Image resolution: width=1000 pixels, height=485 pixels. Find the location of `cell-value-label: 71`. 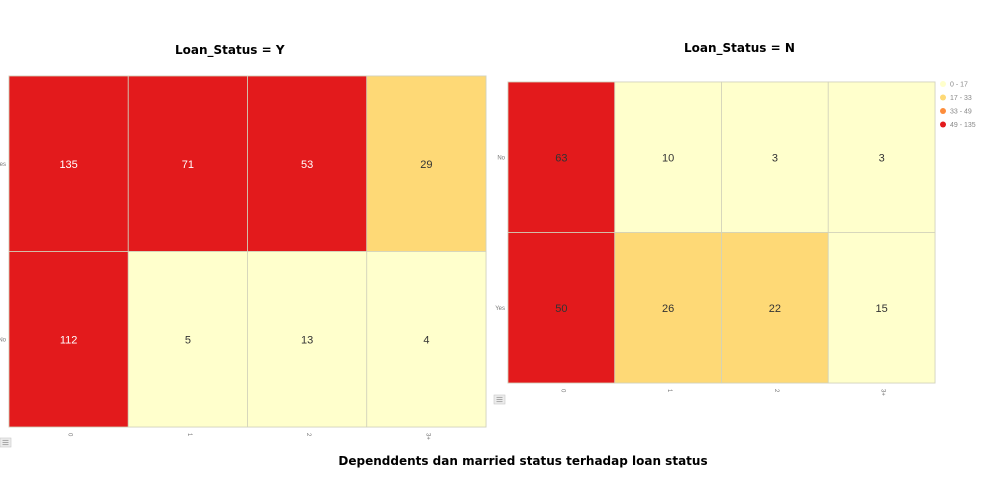

cell-value-label: 71 is located at coordinates (188, 165).